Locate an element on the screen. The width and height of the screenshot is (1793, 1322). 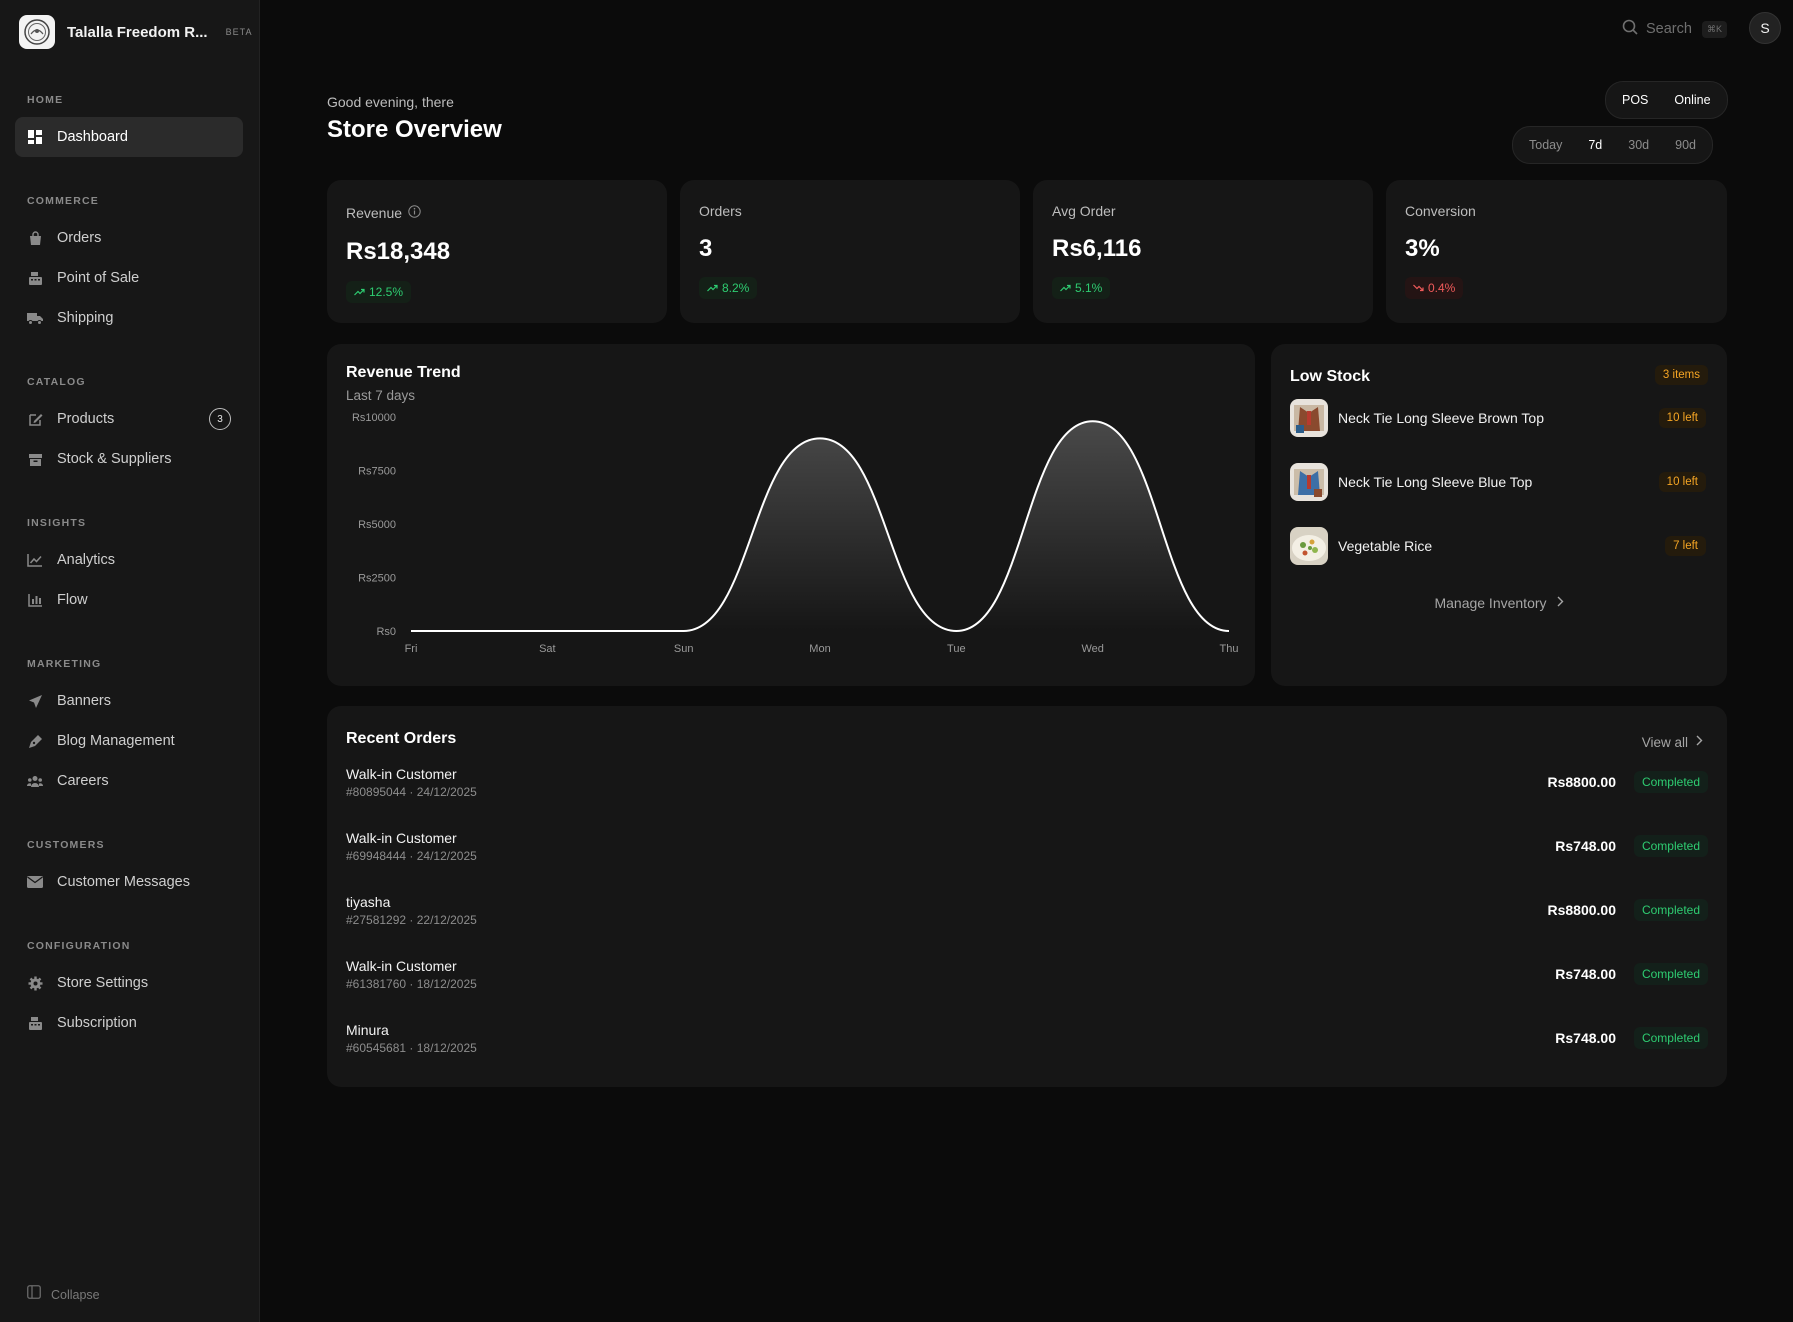
gear-icon is located at coordinates (35, 983).